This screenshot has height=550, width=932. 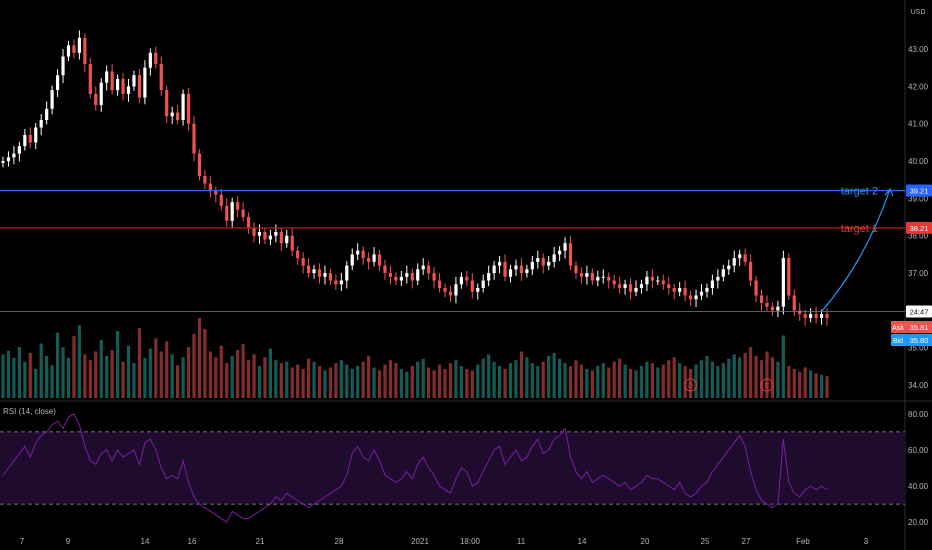 What do you see at coordinates (444, 541) in the screenshot?
I see `time-axis: 7 9 14 16 21 28 2021 18:00 11 14 20 25 27 Feb 3` at bounding box center [444, 541].